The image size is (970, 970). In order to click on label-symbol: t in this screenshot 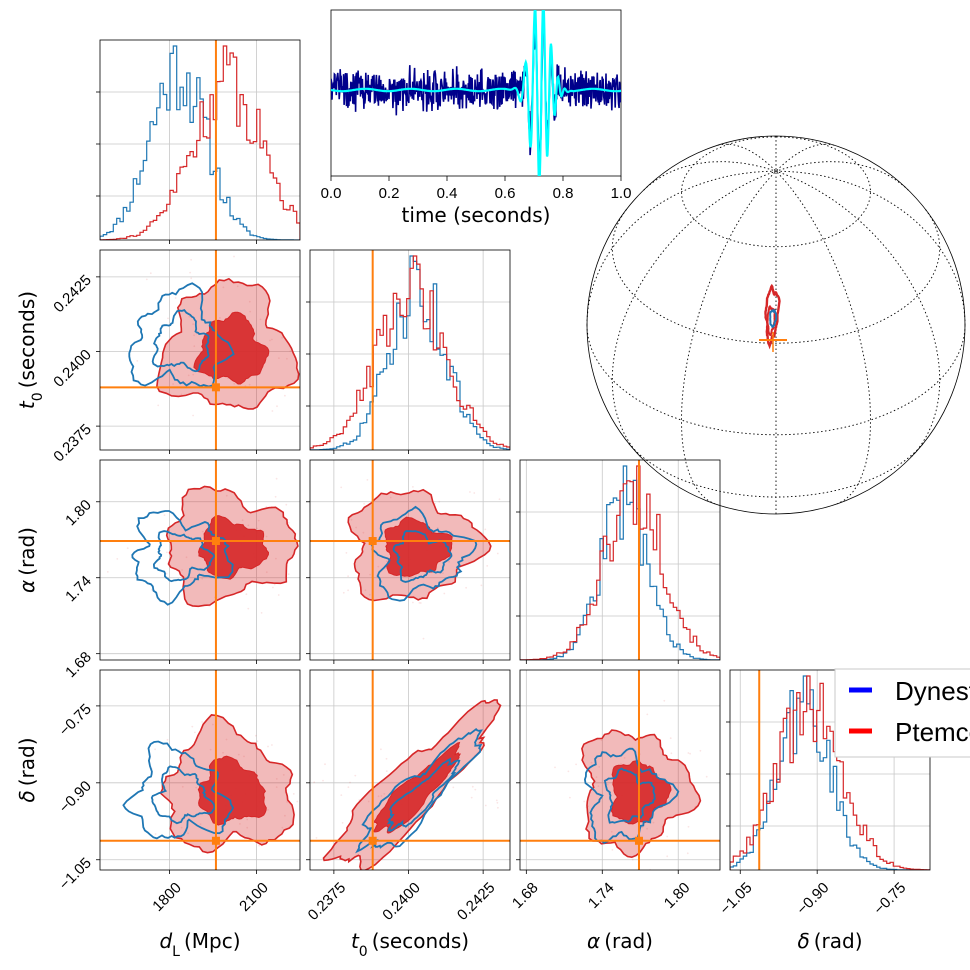, I will do `click(355, 941)`.